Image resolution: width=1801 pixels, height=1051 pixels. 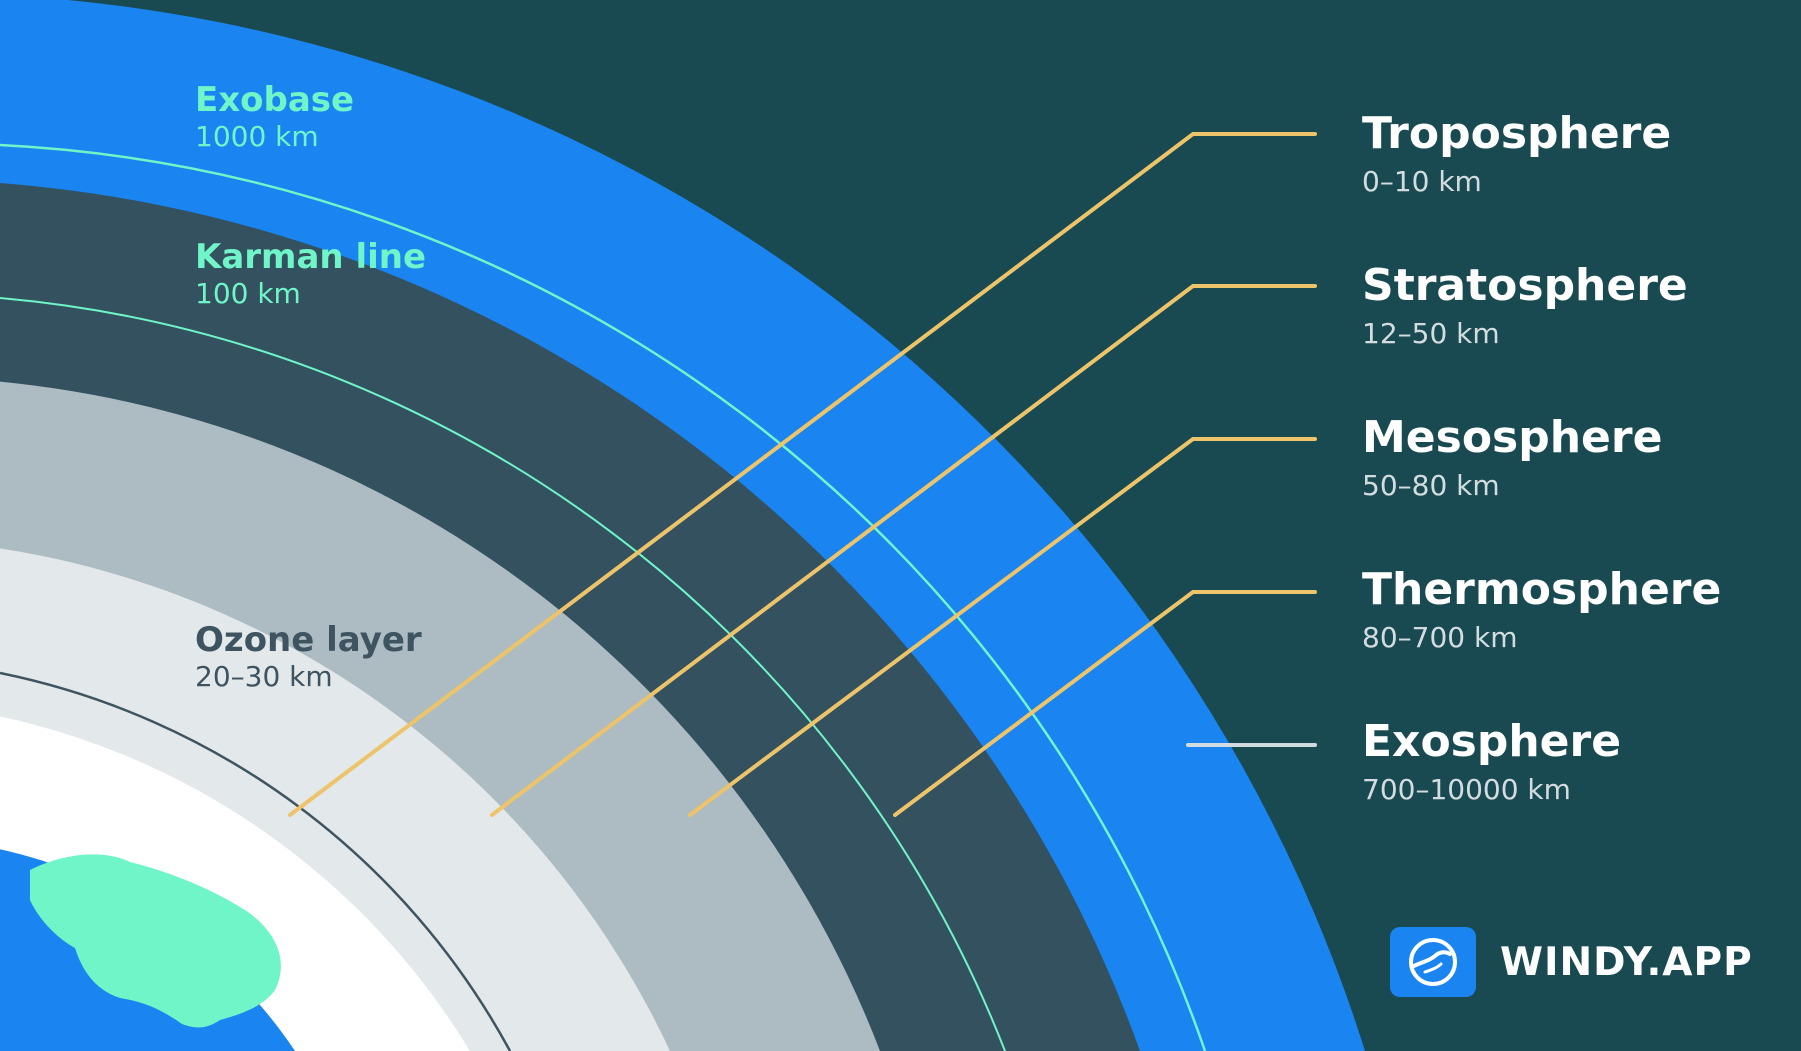 I want to click on troposphere-name: Troposphere, so click(x=1517, y=133).